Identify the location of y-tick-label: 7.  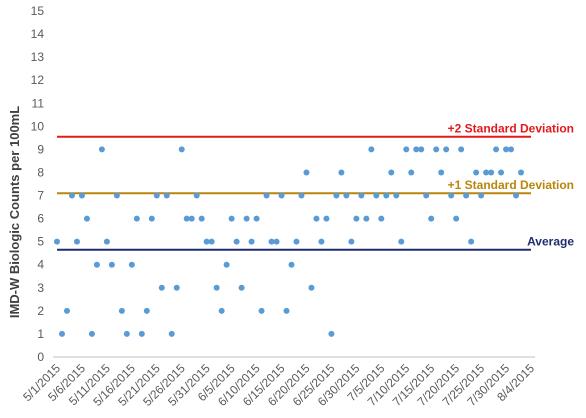
(40, 196).